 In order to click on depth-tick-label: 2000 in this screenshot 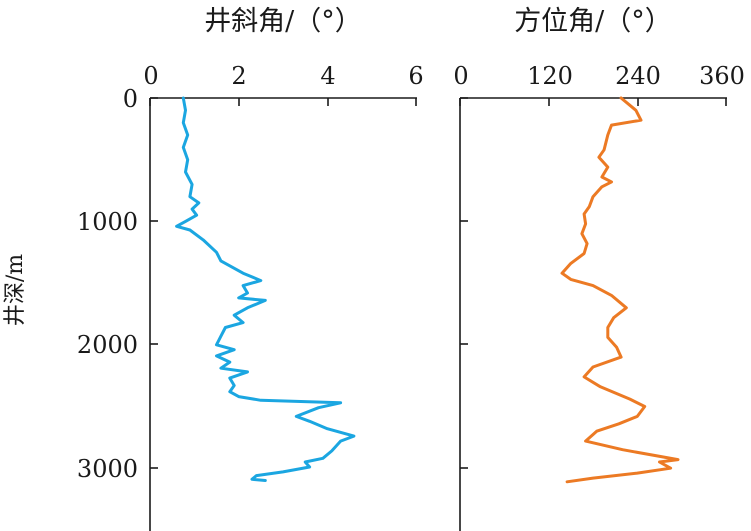, I will do `click(107, 345)`.